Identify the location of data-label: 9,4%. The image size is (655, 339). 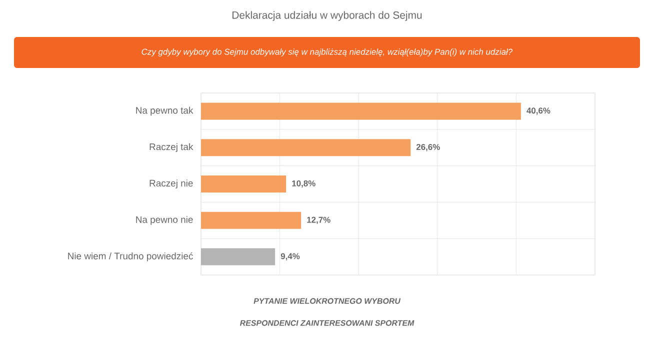
(290, 256).